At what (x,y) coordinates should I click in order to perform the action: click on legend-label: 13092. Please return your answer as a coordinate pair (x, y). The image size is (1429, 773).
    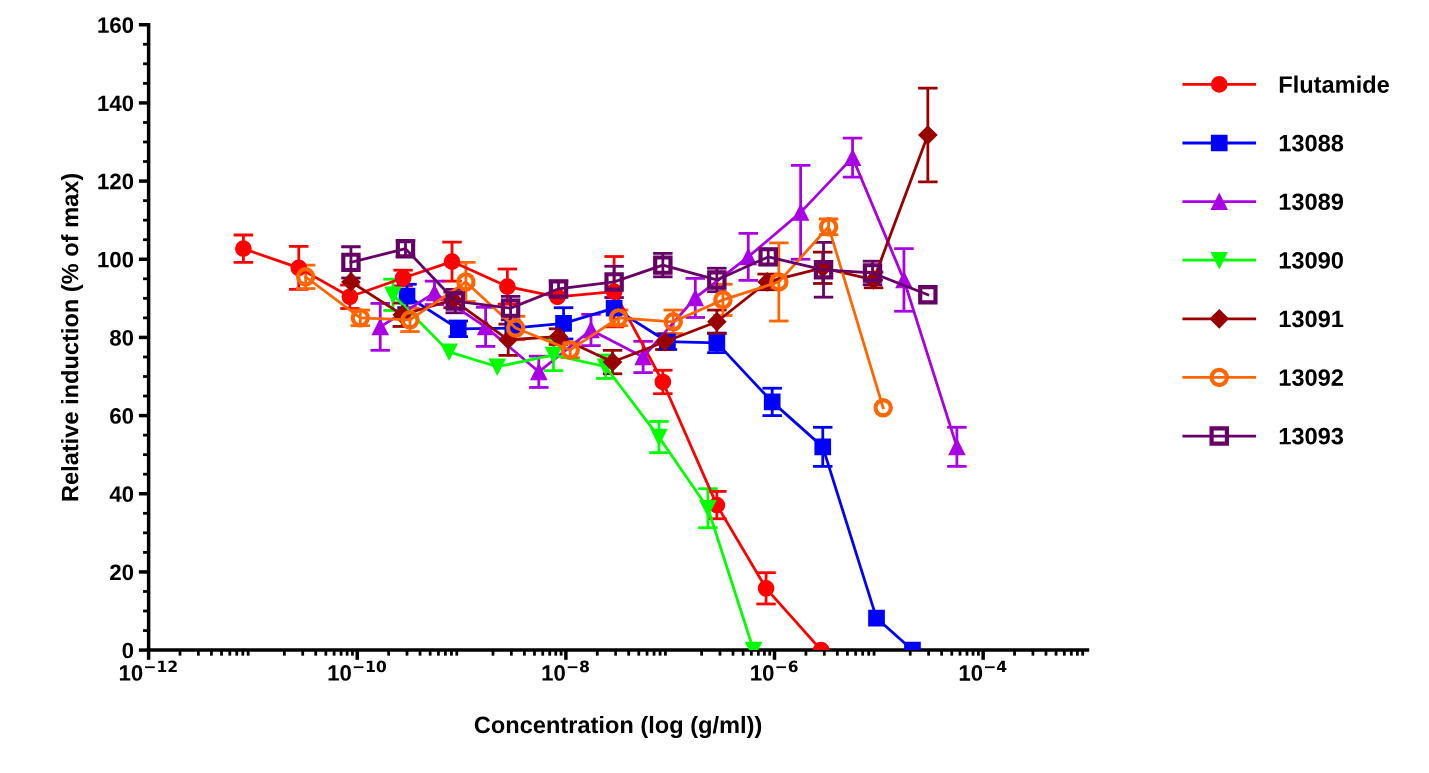
    Looking at the image, I should click on (1311, 377).